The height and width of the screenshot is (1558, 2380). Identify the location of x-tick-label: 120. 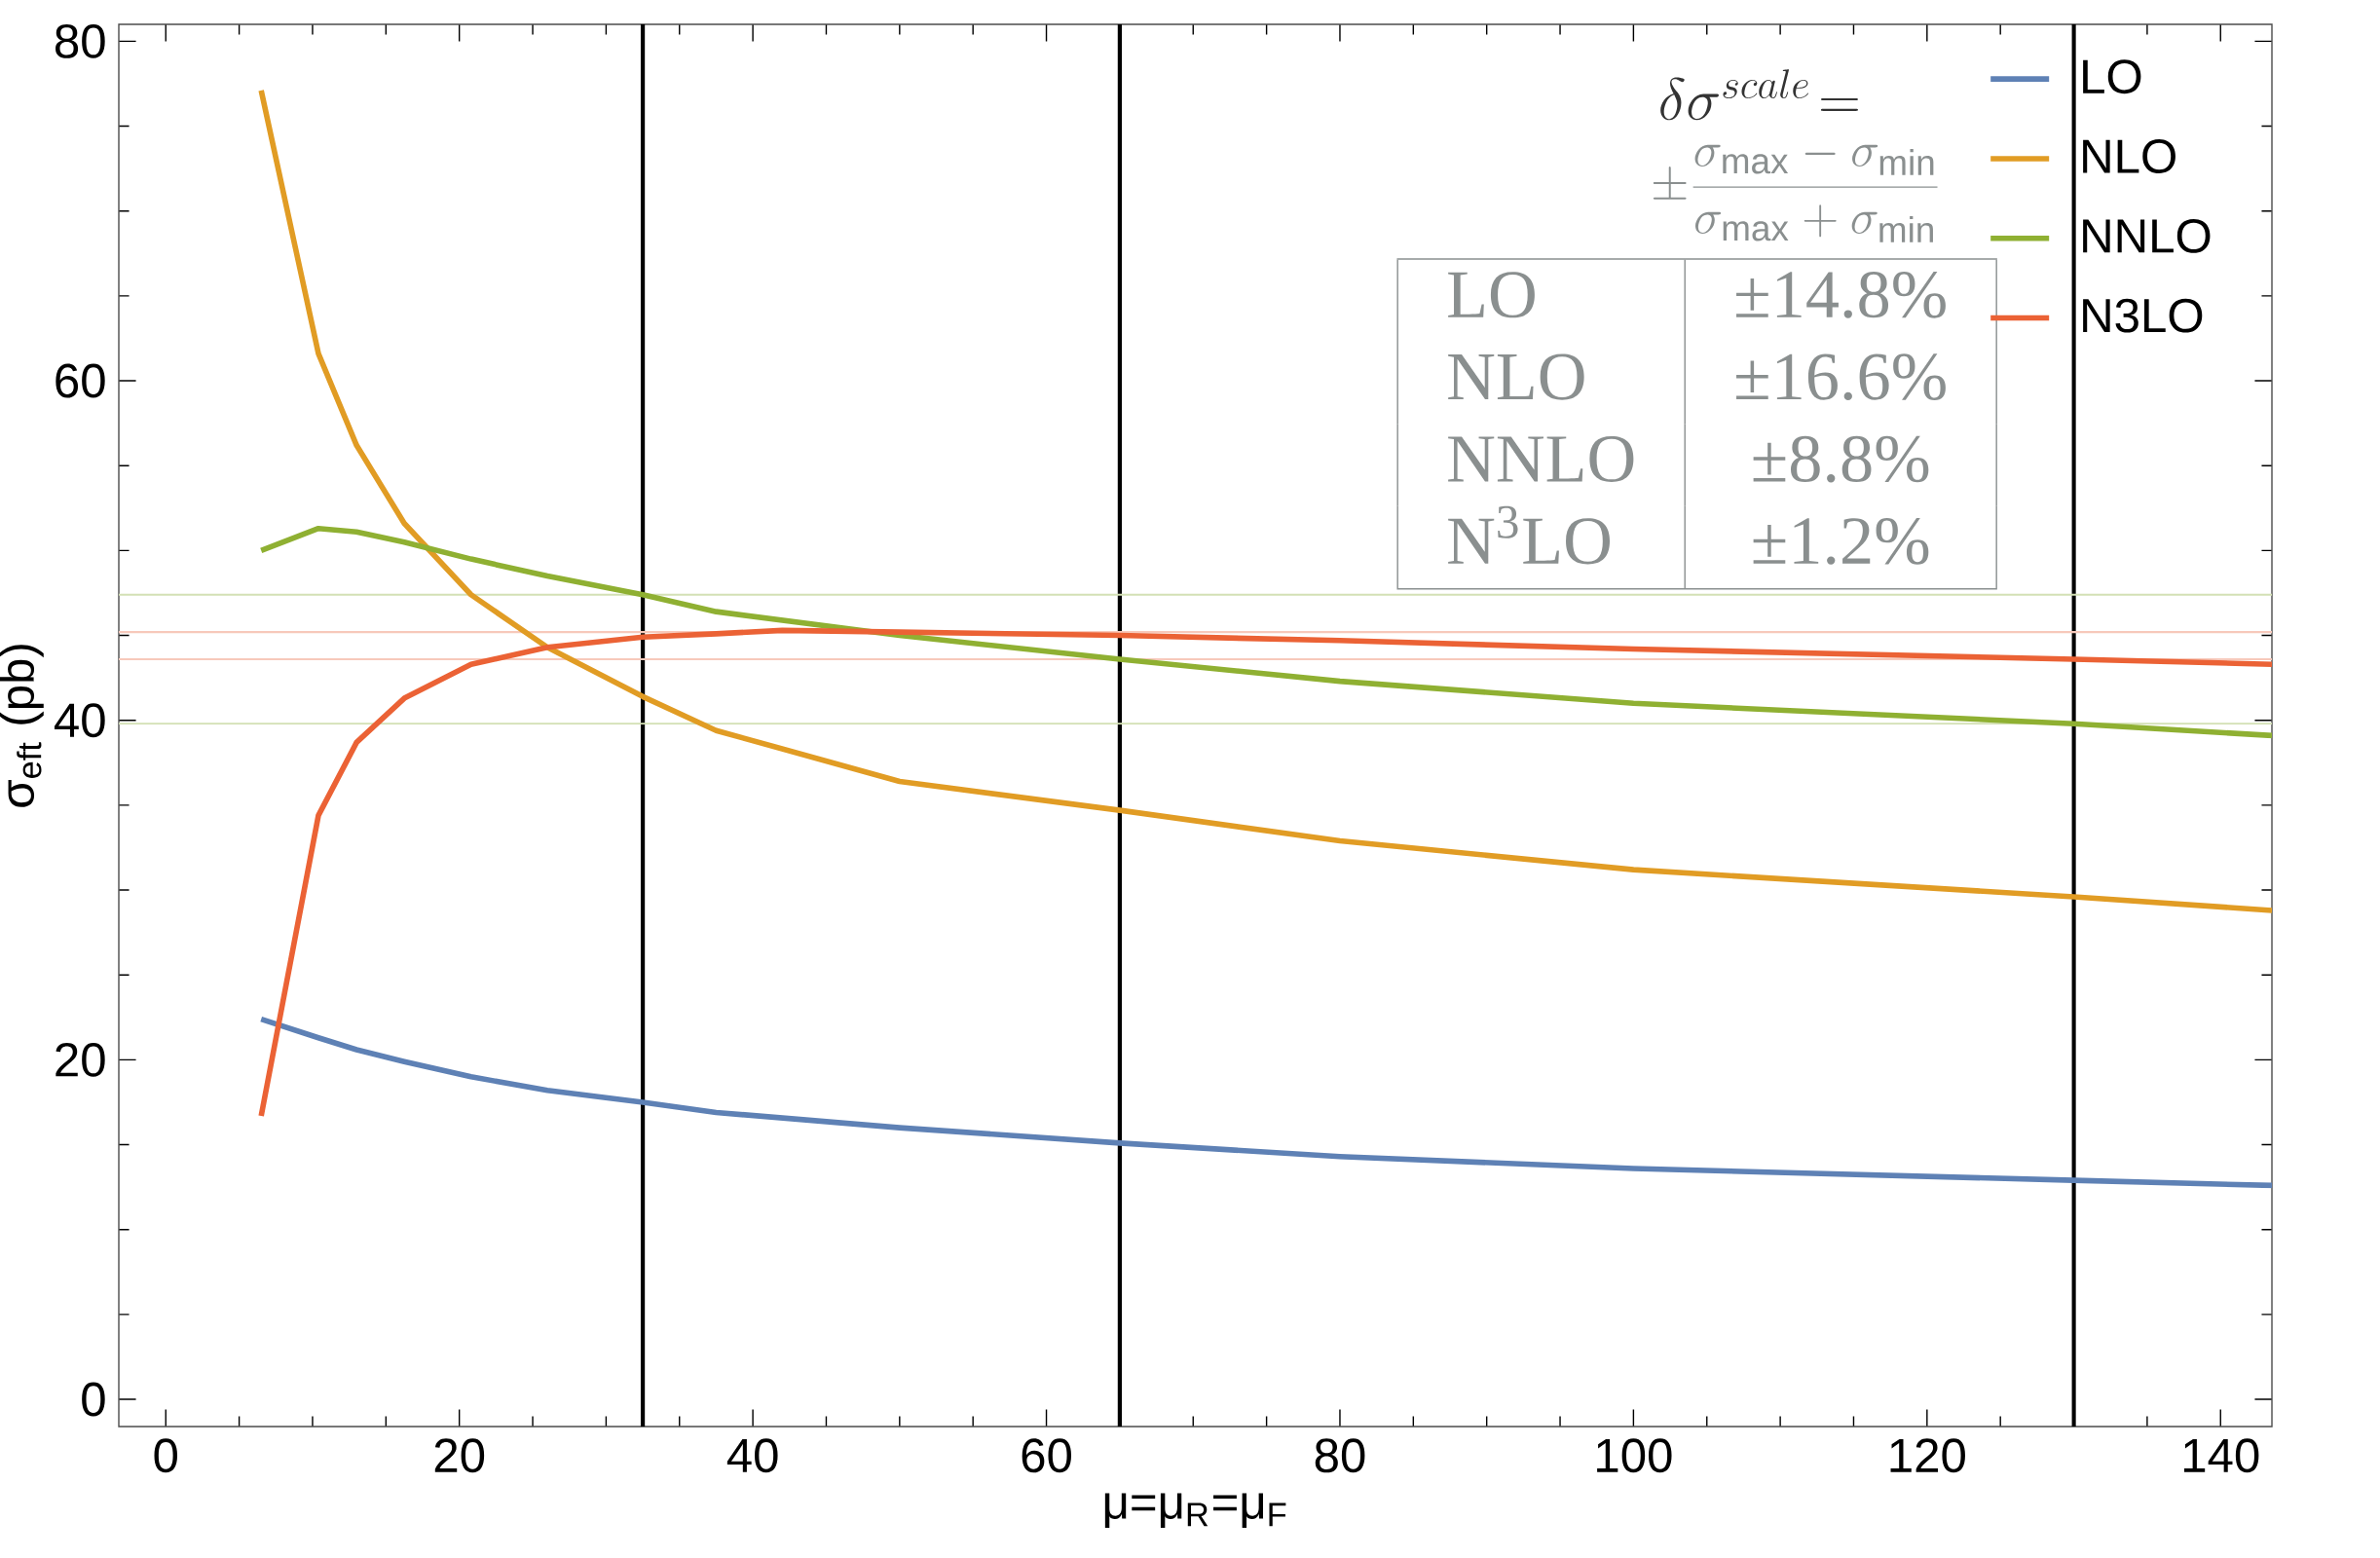
(1927, 1455).